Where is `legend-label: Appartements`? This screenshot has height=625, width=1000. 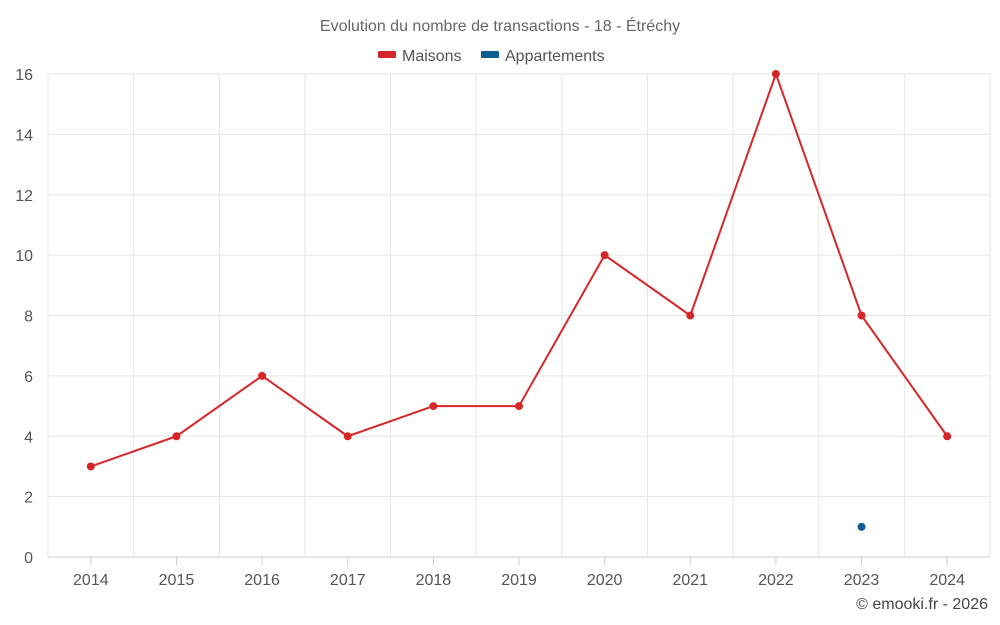 legend-label: Appartements is located at coordinates (555, 56).